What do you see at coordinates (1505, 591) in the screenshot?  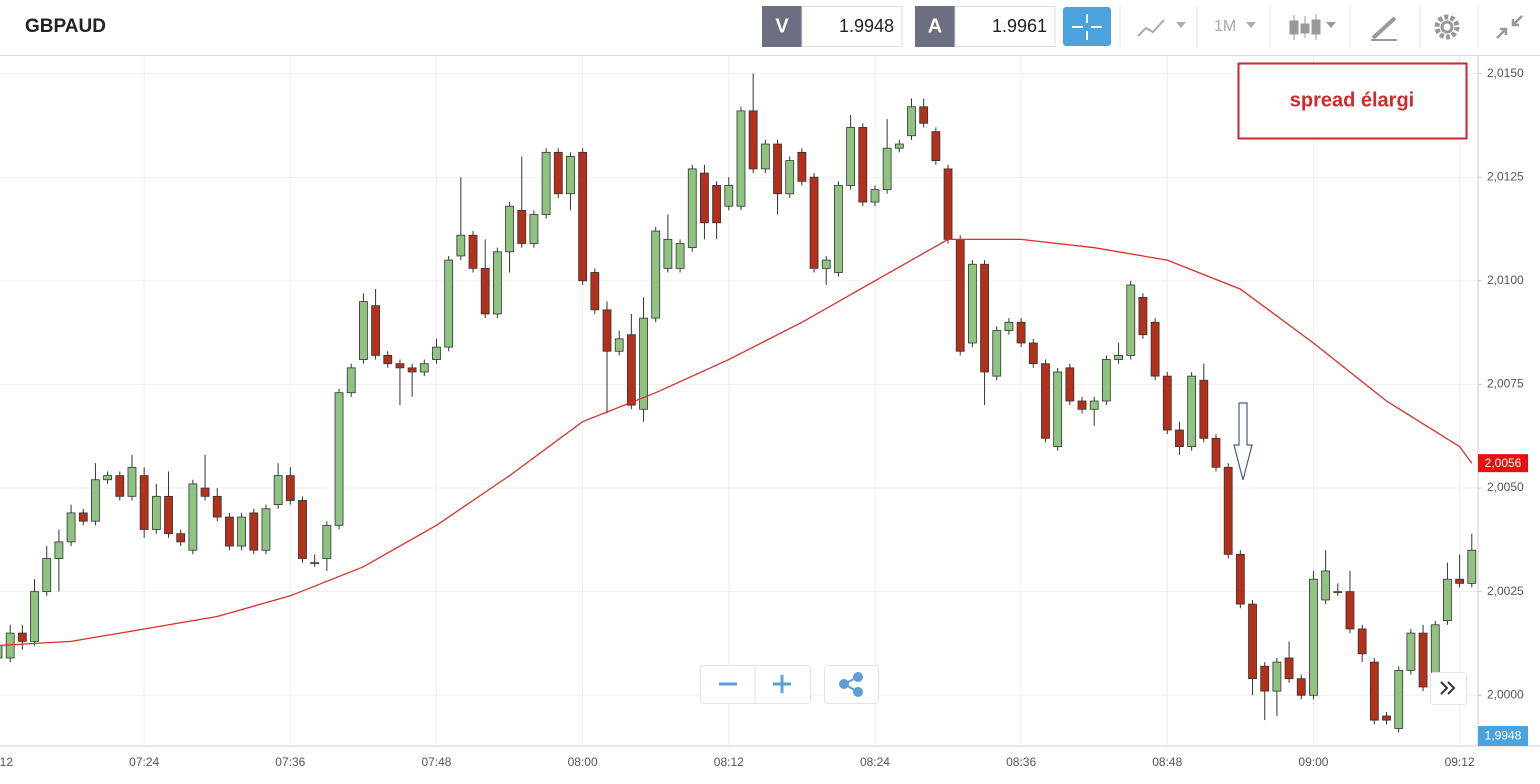 I see `y-tick-label: 2,0025` at bounding box center [1505, 591].